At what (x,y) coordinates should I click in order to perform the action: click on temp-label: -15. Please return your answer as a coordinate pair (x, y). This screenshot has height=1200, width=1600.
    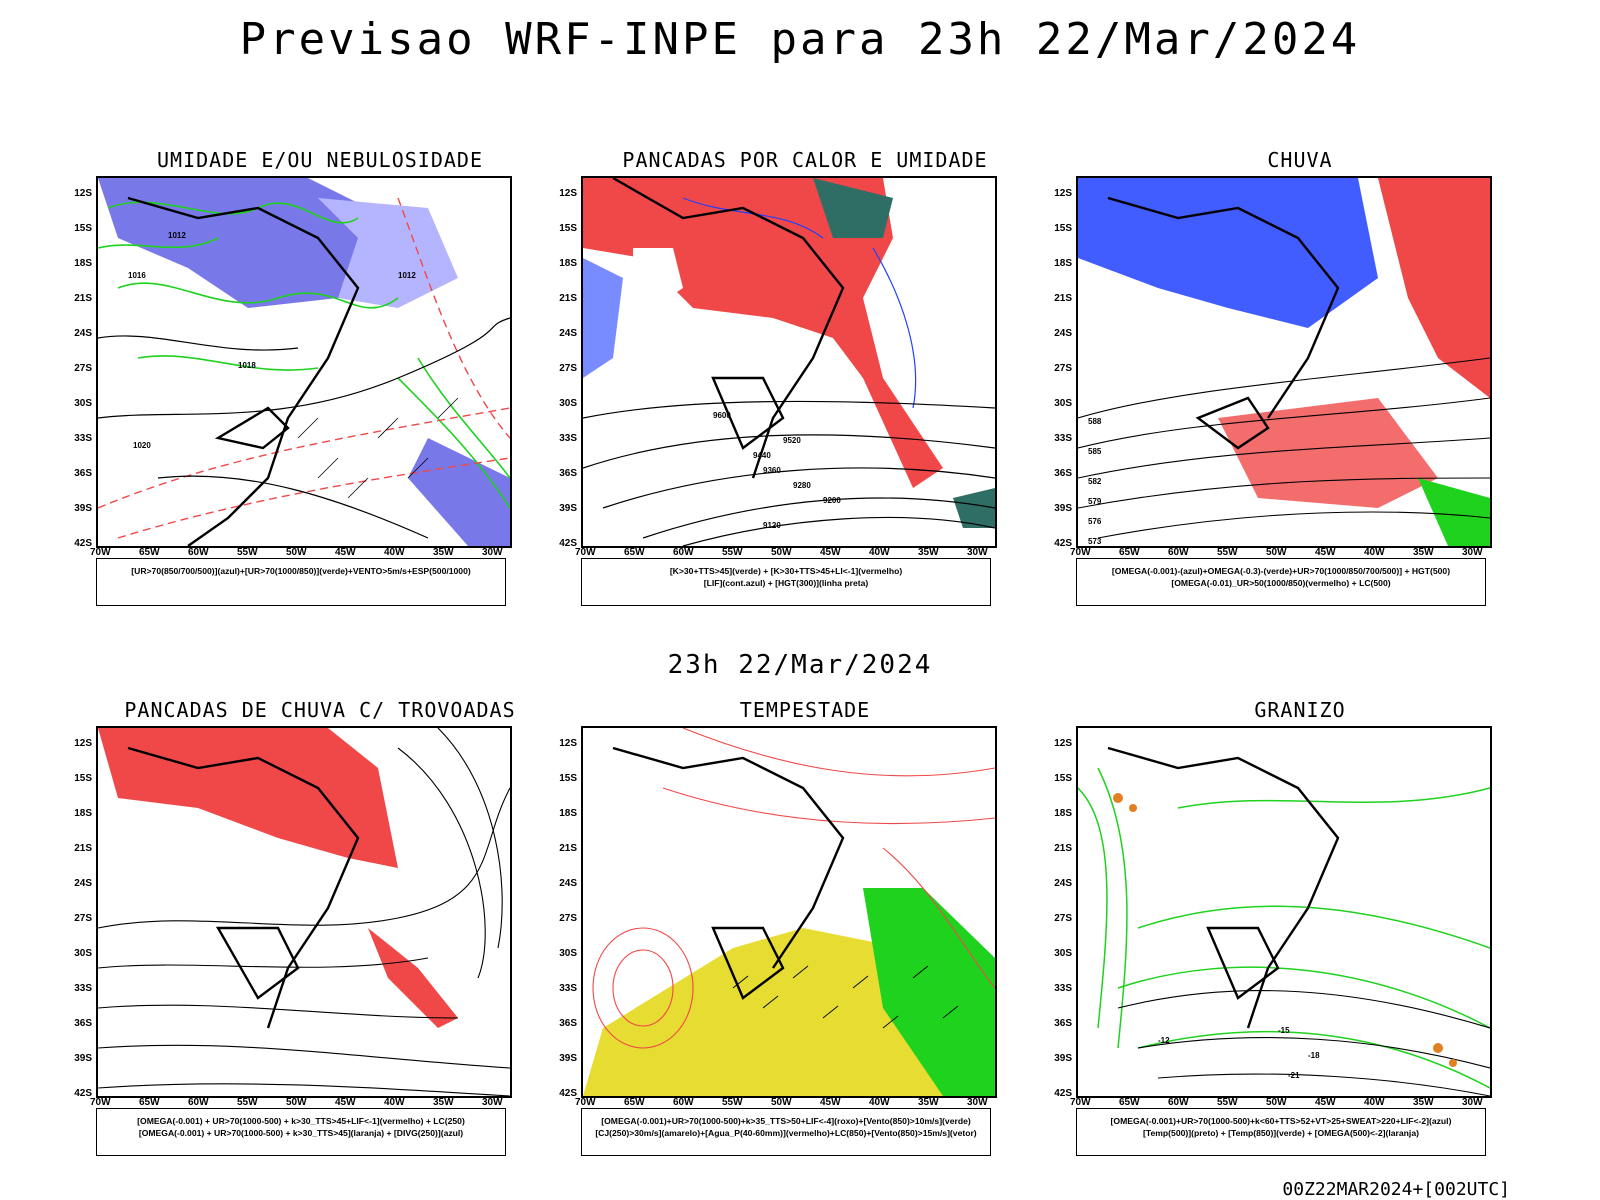
    Looking at the image, I should click on (1284, 1030).